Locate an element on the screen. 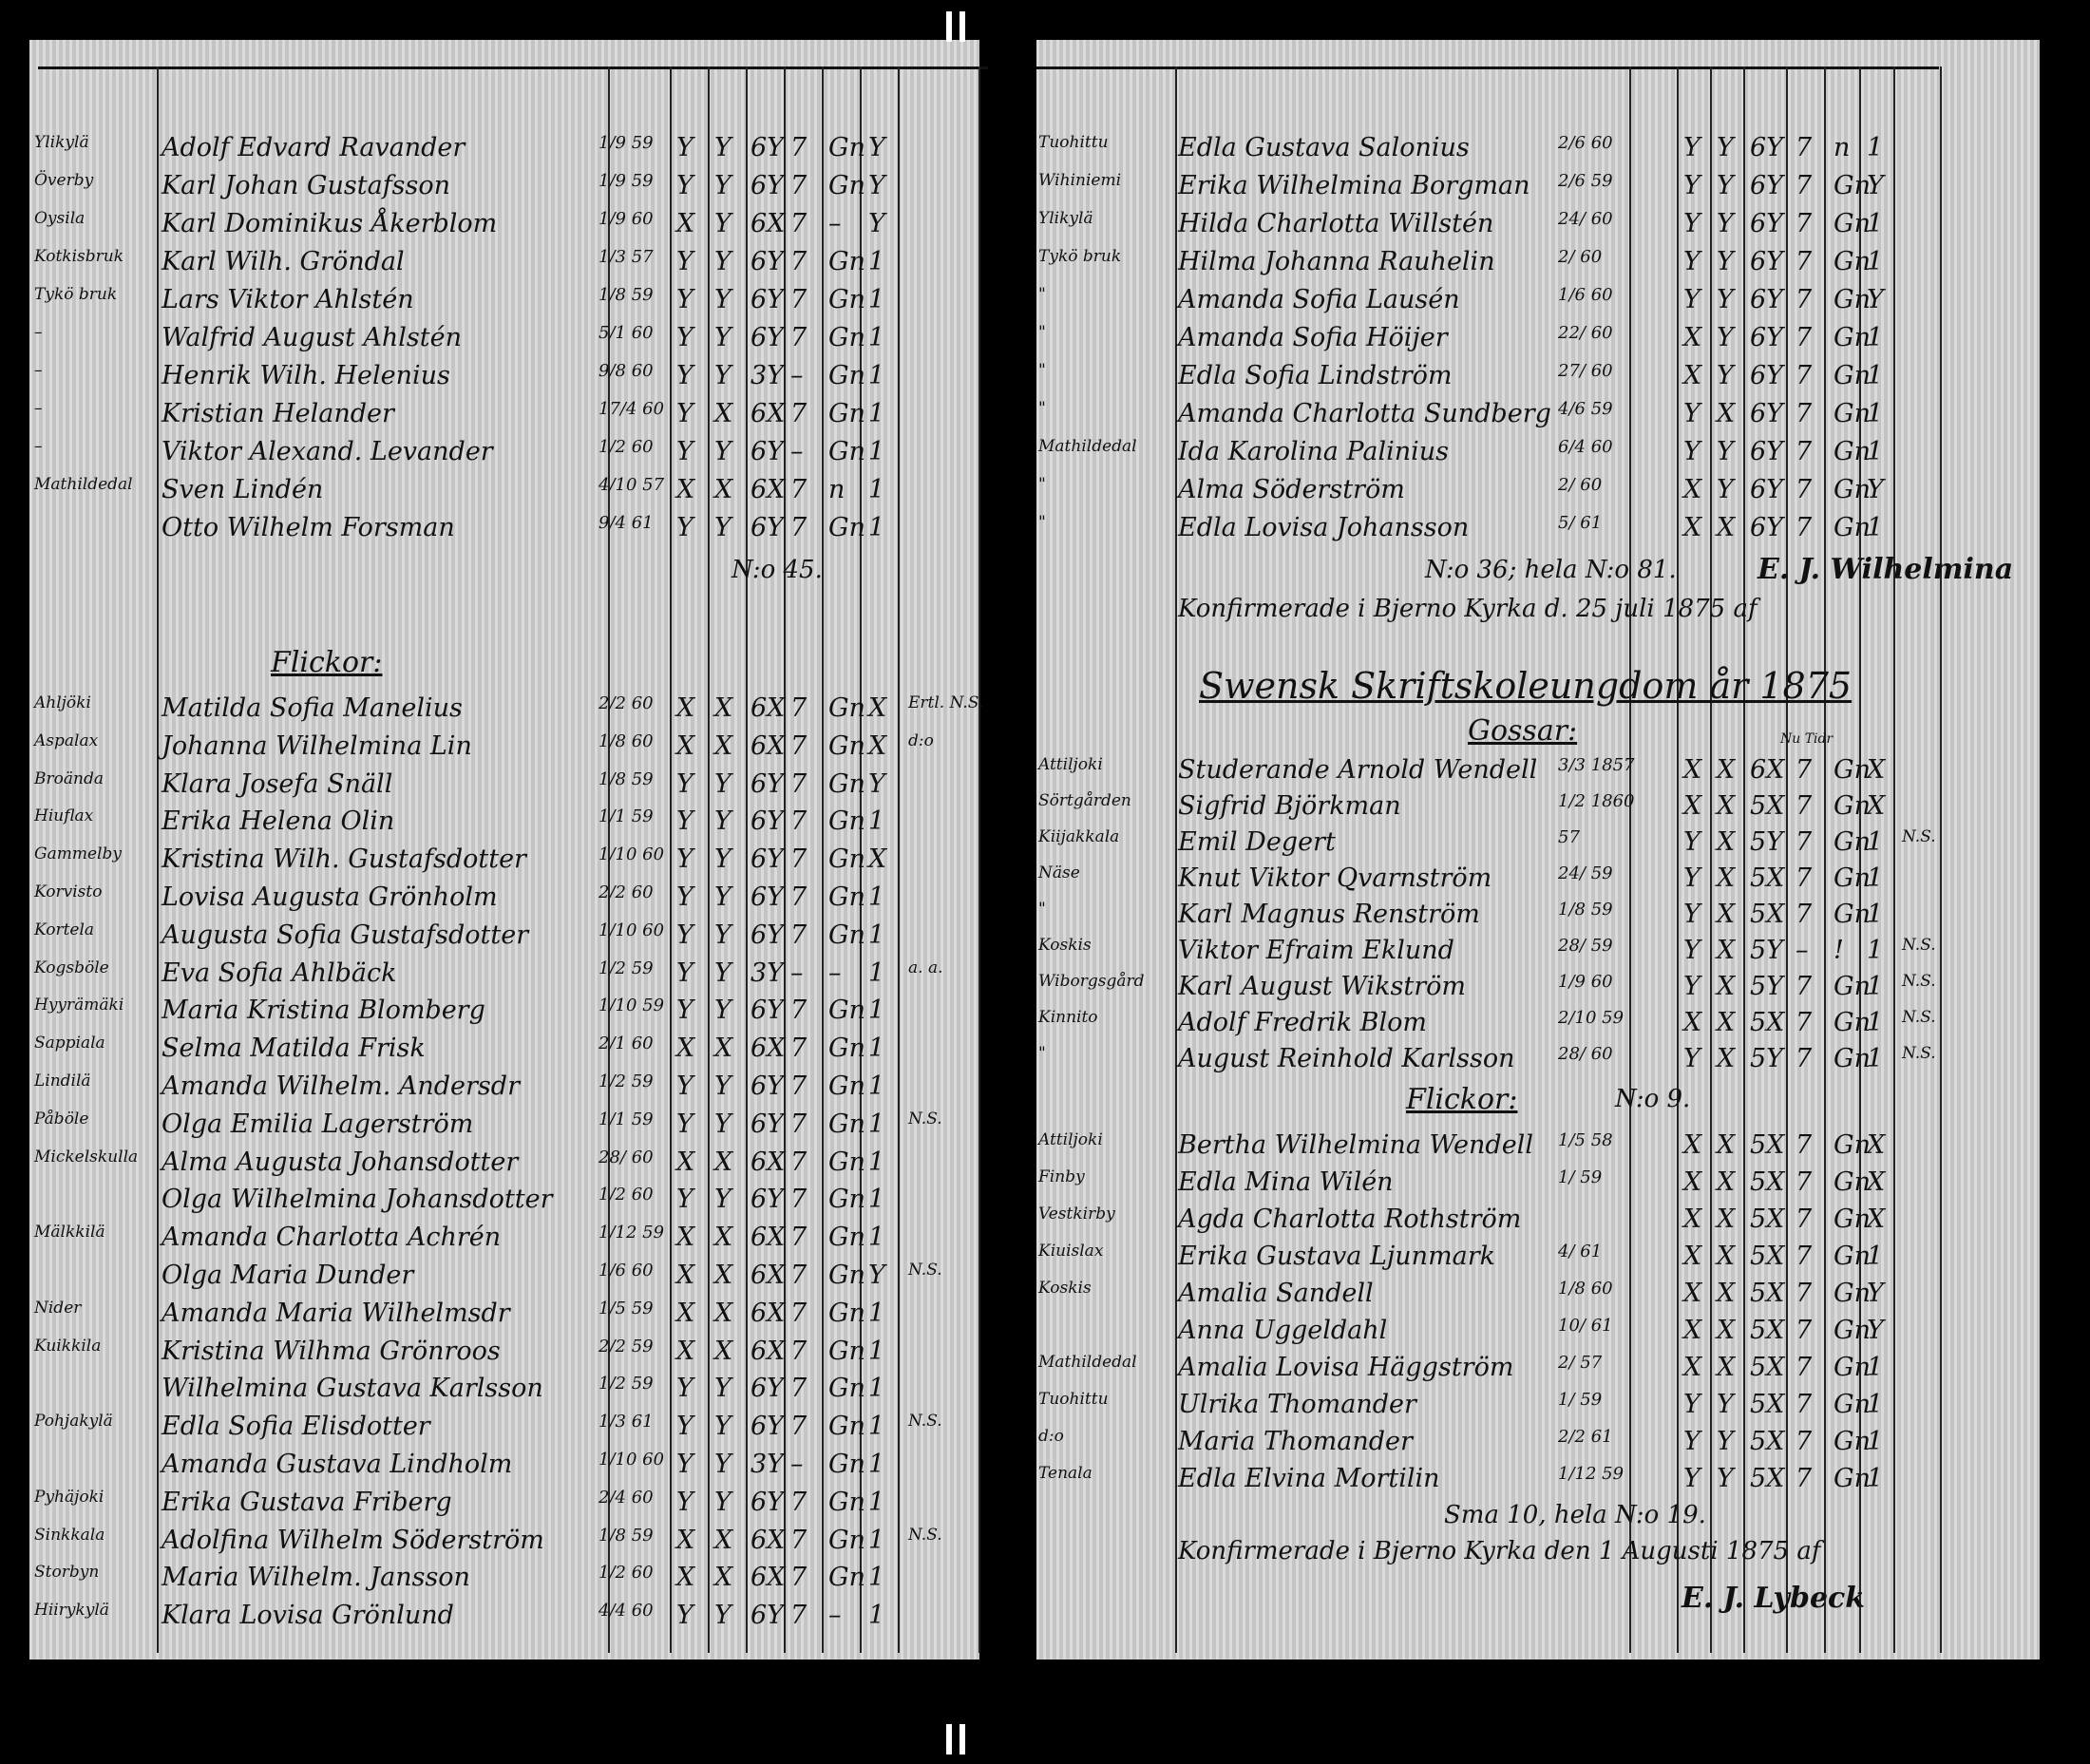 The width and height of the screenshot is (2090, 1764). name: Olga Maria Dunder is located at coordinates (288, 1275).